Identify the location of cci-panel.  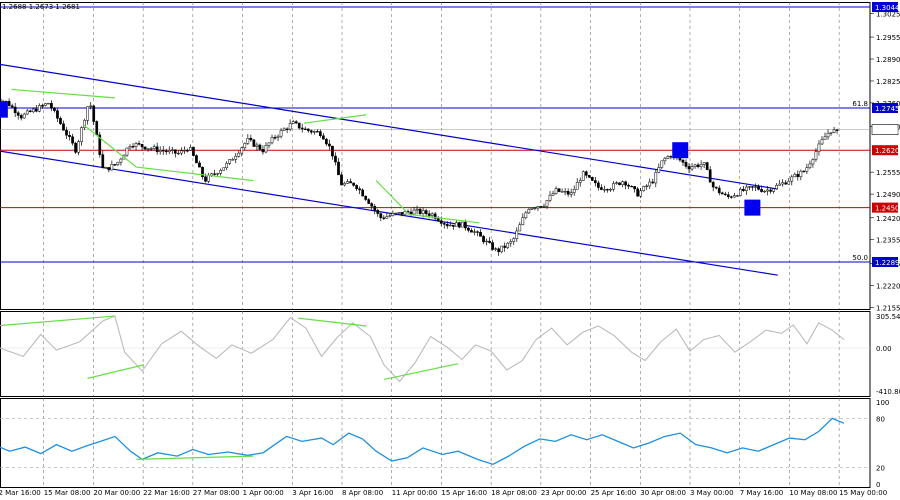
(435, 349).